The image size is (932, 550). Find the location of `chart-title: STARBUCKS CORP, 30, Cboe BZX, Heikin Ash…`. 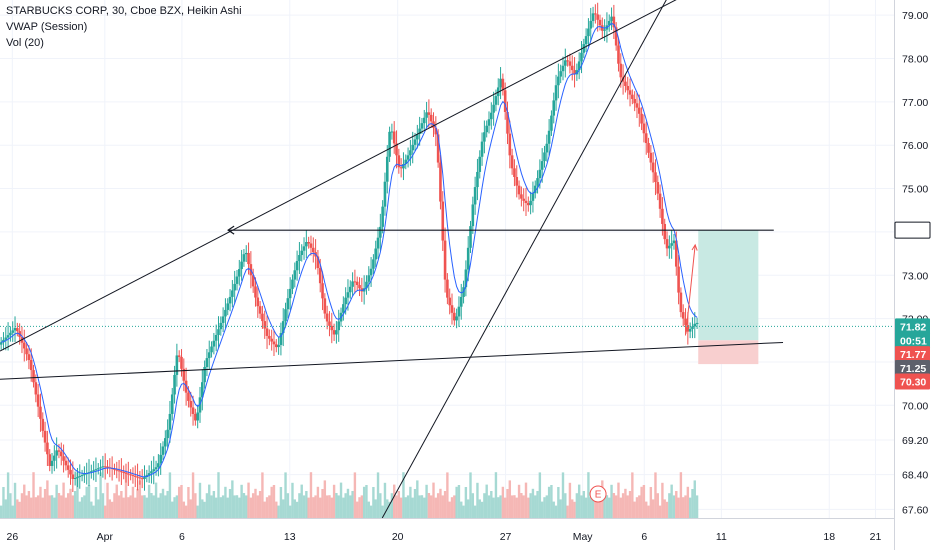

chart-title: STARBUCKS CORP, 30, Cboe BZX, Heikin Ash… is located at coordinates (124, 11).